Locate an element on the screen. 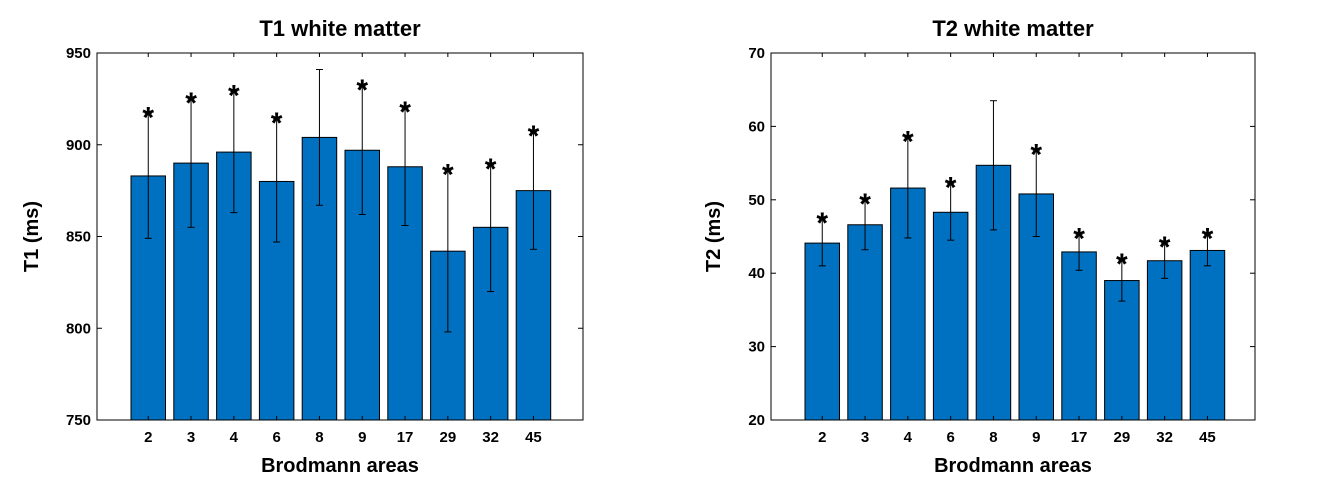  y-tick-label: 30 is located at coordinates (756, 347).